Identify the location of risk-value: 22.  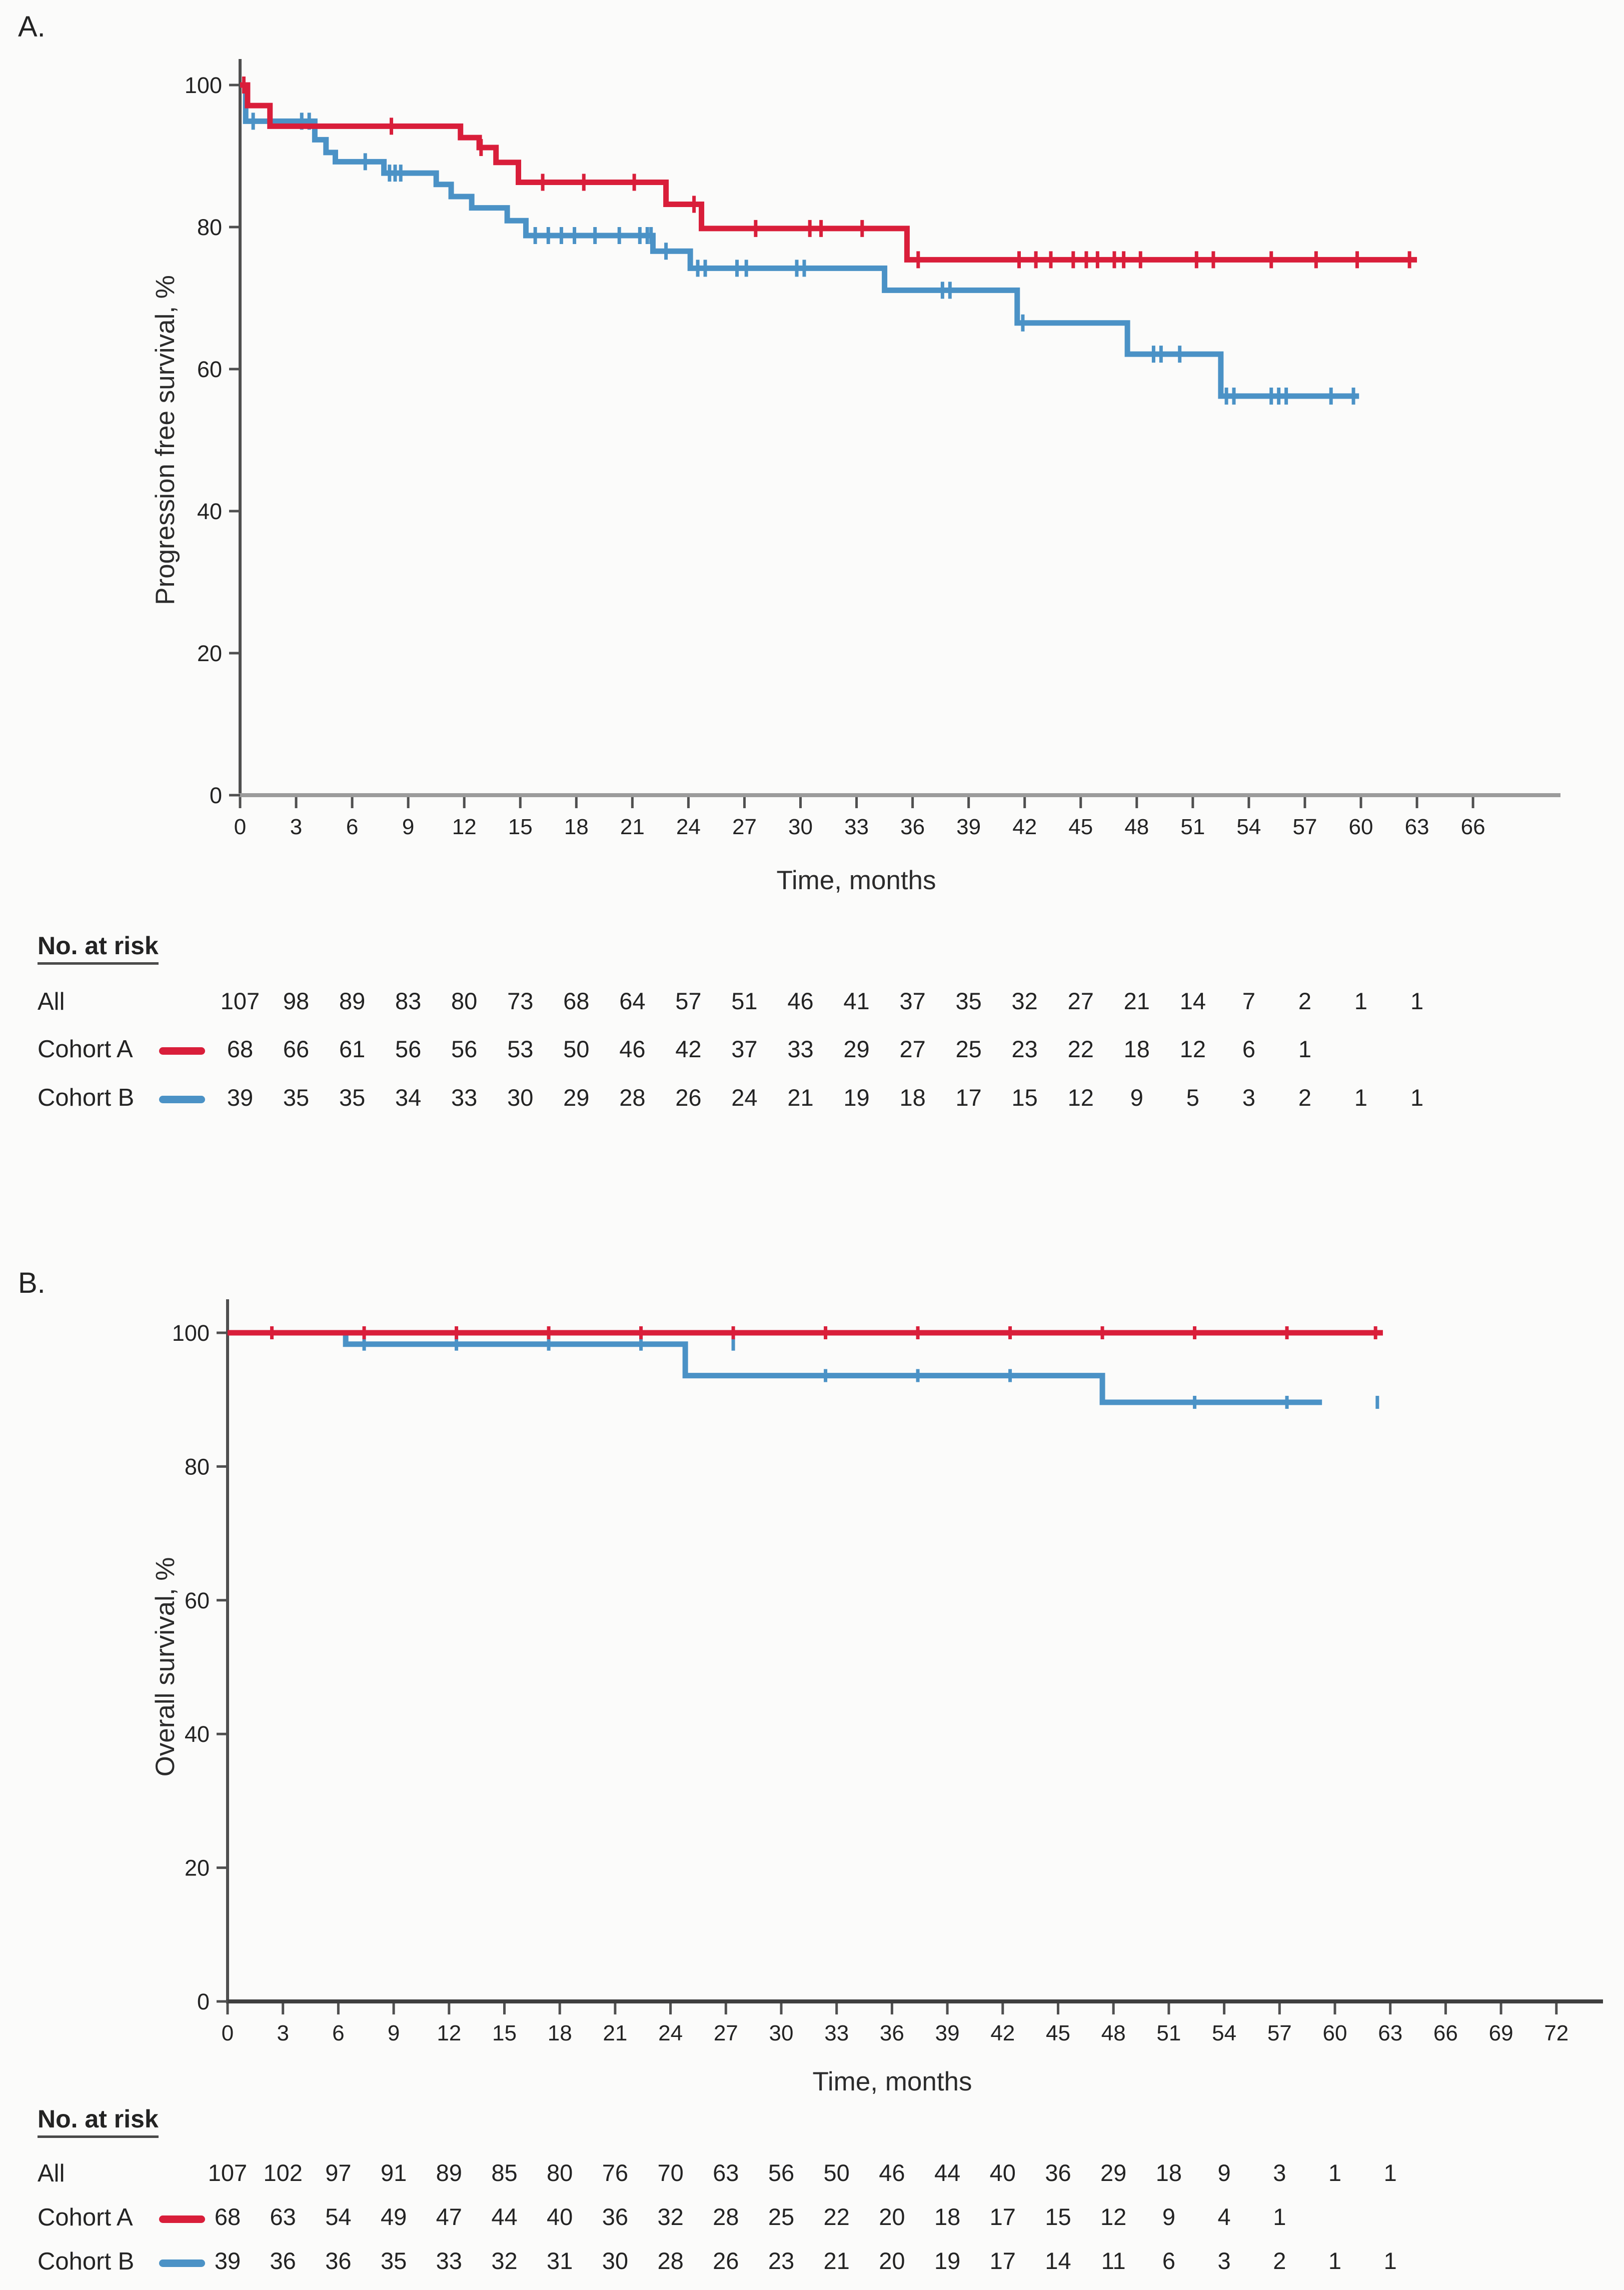
(837, 2216).